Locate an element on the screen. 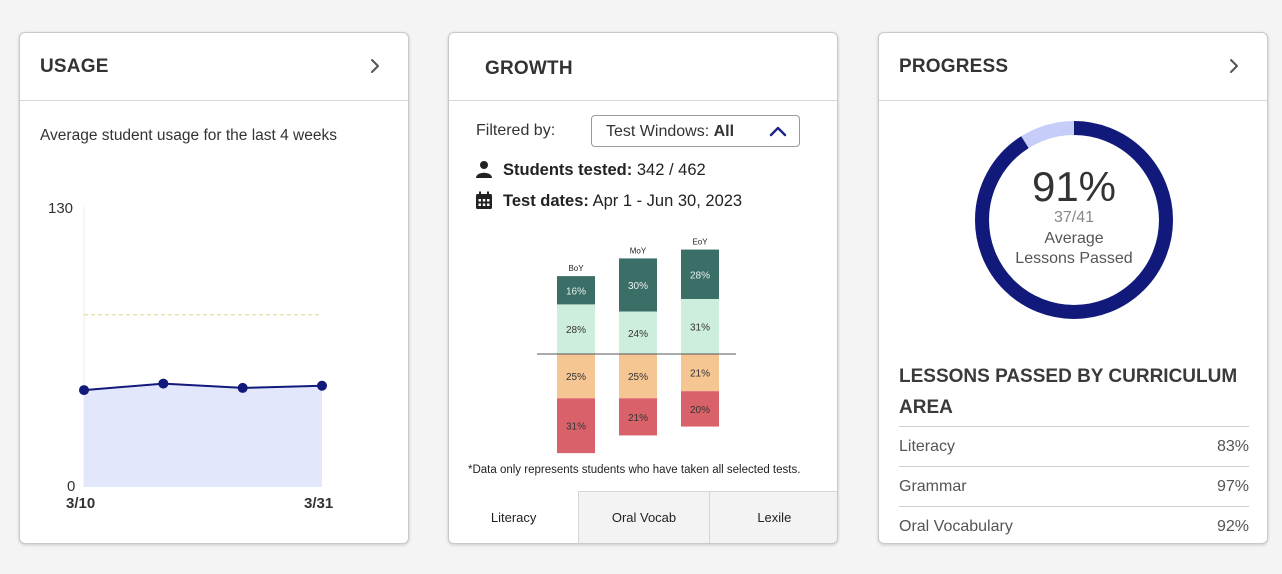 Image resolution: width=1282 pixels, height=574 pixels. bar-category-label: EoY is located at coordinates (700, 242).